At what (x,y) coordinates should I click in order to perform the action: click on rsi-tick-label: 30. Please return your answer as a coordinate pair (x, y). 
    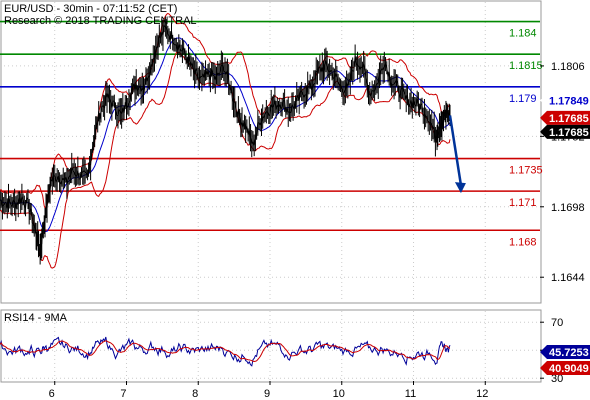
    Looking at the image, I should click on (557, 379).